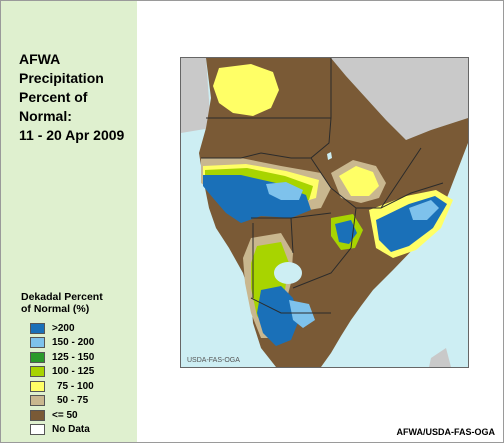 The image size is (504, 443). Describe the element at coordinates (61, 78) in the screenshot. I see `title-line: Precipitation` at that location.